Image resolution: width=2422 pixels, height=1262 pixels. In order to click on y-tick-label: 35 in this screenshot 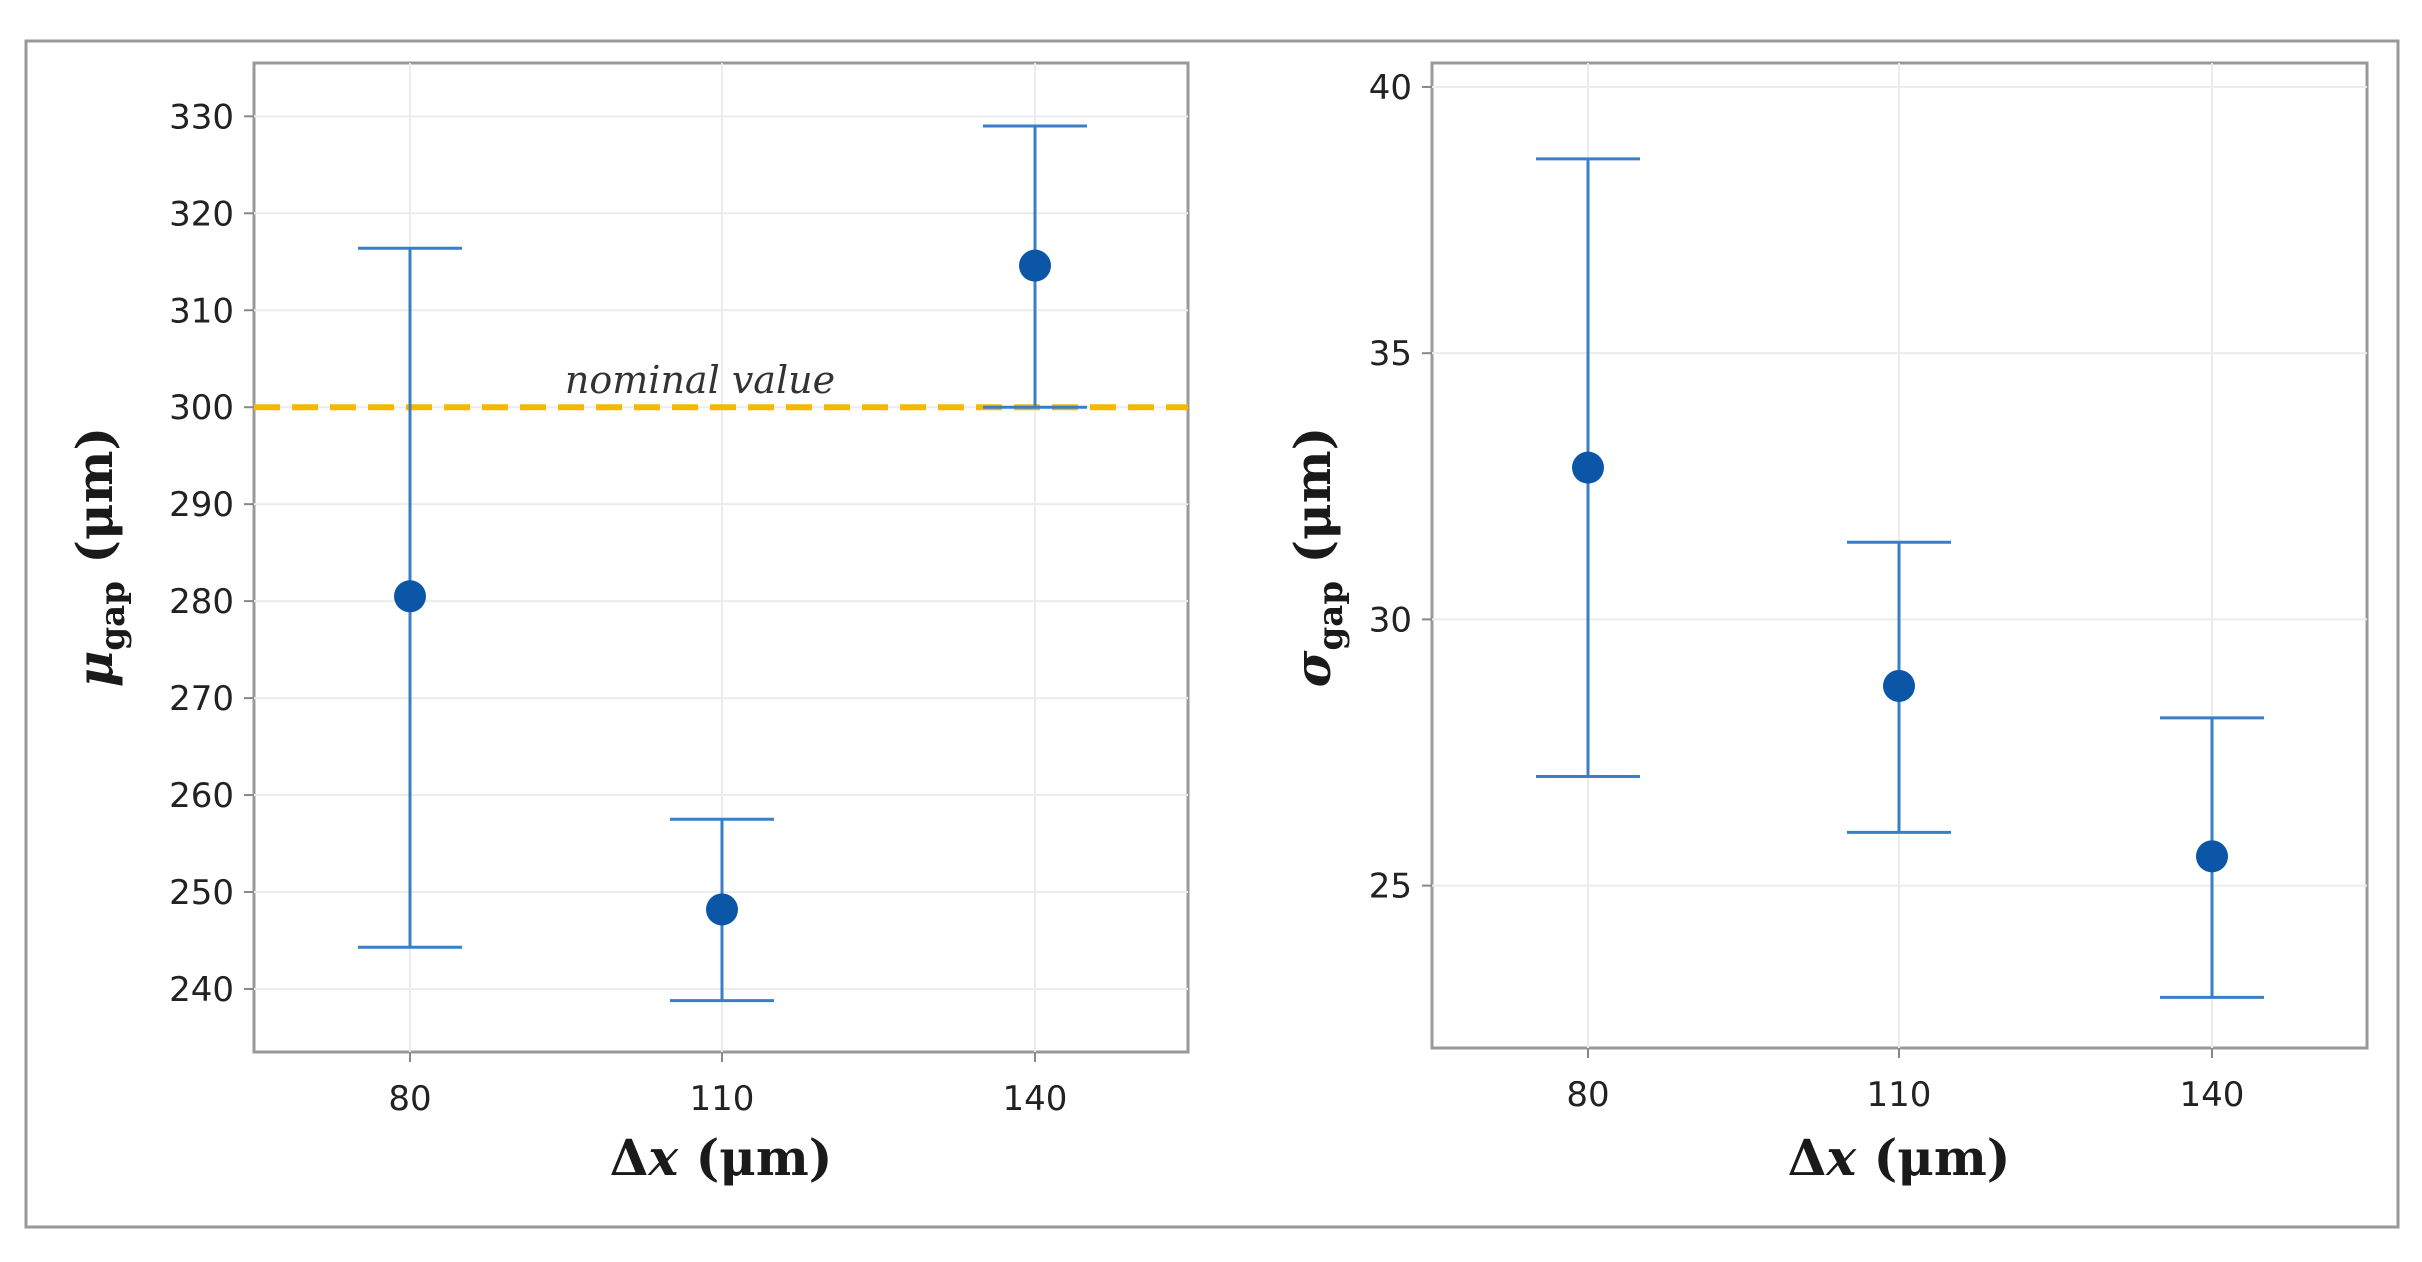, I will do `click(1390, 354)`.